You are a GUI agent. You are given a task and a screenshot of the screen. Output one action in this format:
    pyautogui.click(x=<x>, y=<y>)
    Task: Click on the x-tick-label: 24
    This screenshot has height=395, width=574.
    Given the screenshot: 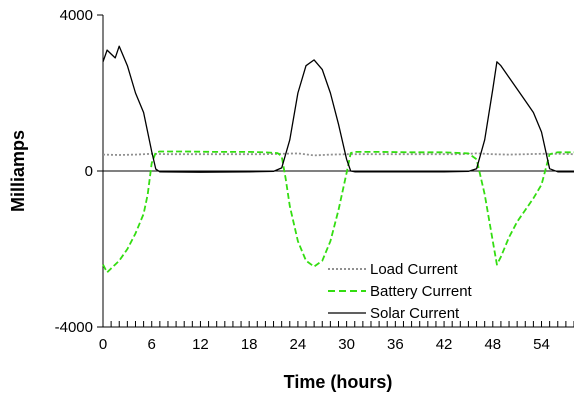 What is the action you would take?
    pyautogui.click(x=298, y=344)
    